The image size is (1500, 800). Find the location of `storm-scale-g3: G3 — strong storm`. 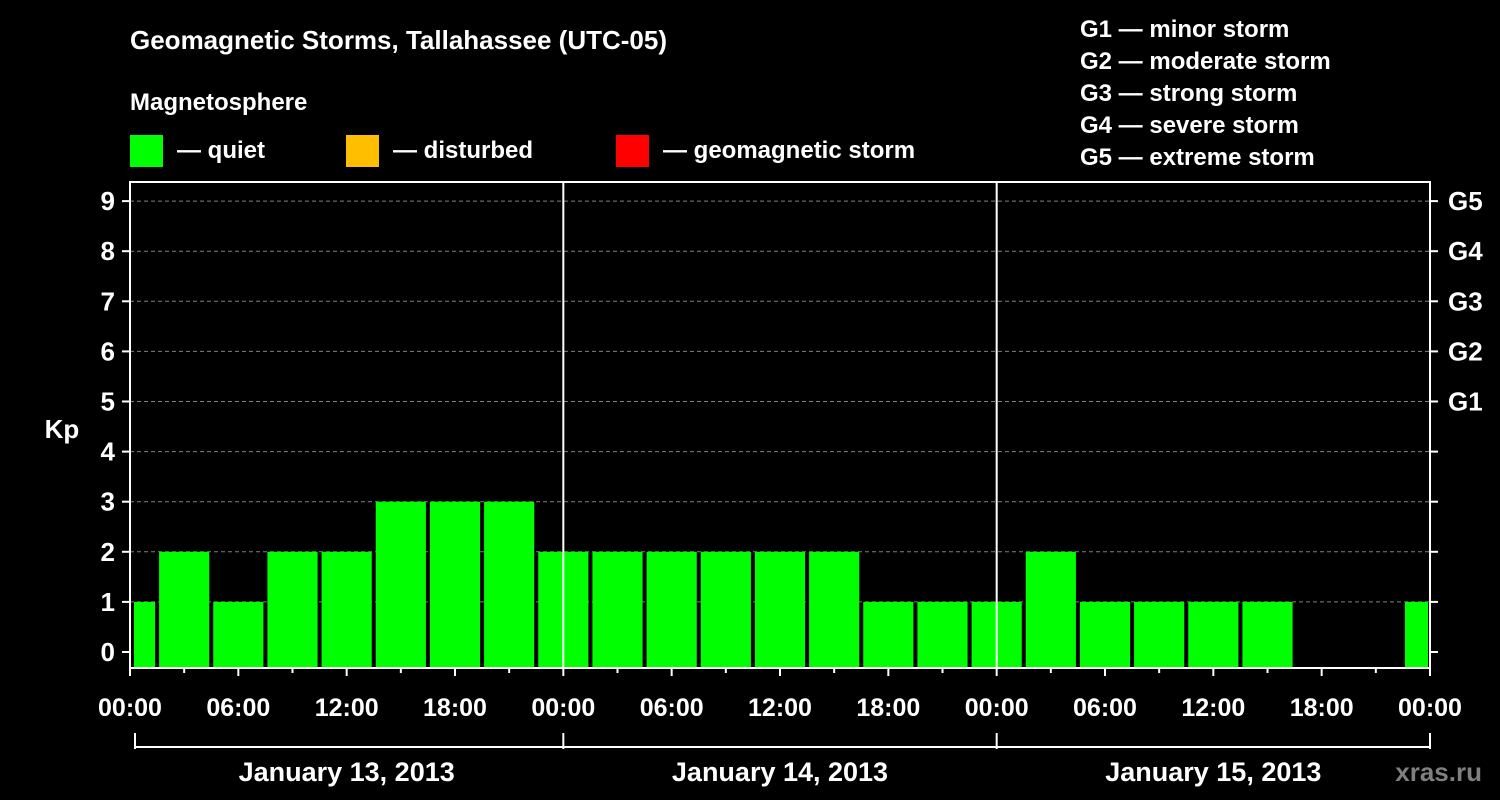

storm-scale-g3: G3 — strong storm is located at coordinates (1188, 93).